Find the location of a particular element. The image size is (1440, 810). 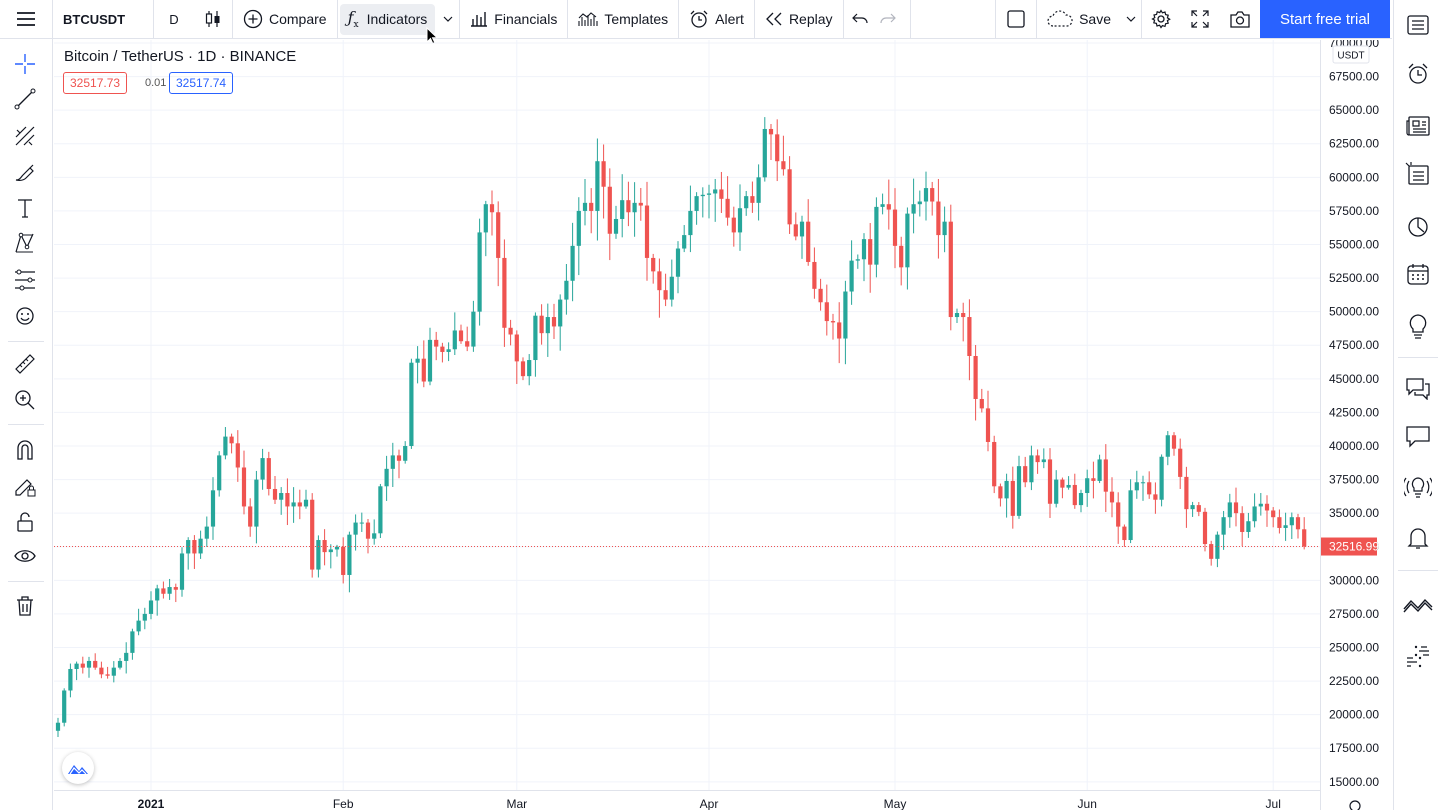

financials-button: Financials is located at coordinates (513, 19).